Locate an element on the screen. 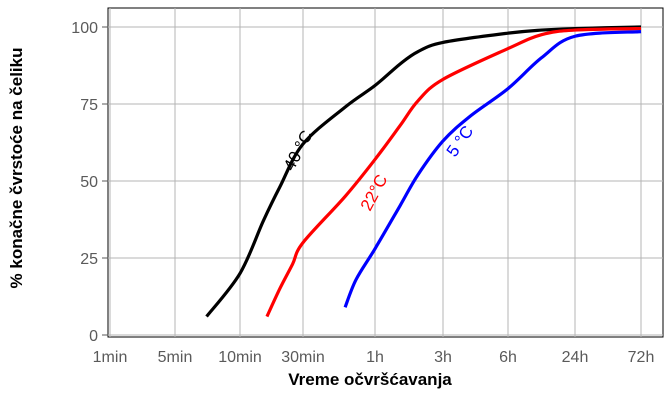  y-tick-label: 75 is located at coordinates (89, 105).